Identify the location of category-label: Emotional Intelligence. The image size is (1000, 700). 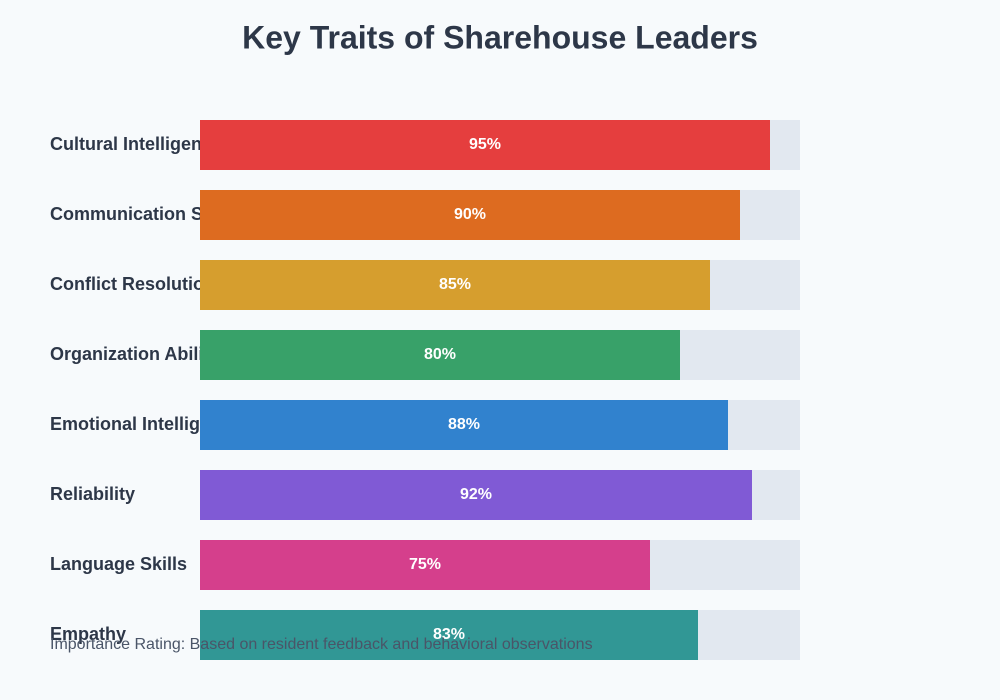
(145, 424).